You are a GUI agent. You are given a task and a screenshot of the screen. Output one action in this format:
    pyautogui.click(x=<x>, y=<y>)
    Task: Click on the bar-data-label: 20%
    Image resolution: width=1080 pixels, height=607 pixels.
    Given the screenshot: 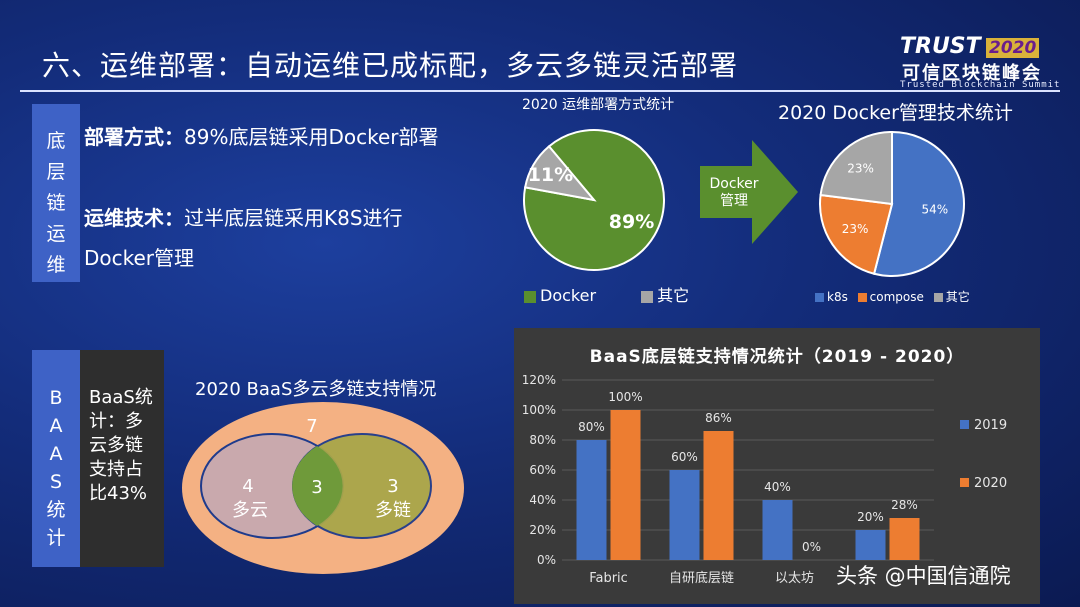 What is the action you would take?
    pyautogui.click(x=870, y=517)
    